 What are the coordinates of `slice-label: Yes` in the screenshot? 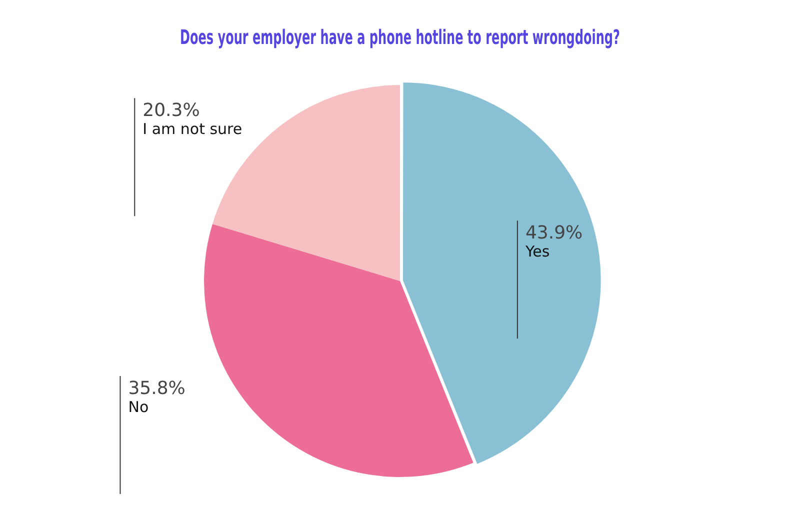 It's located at (537, 251).